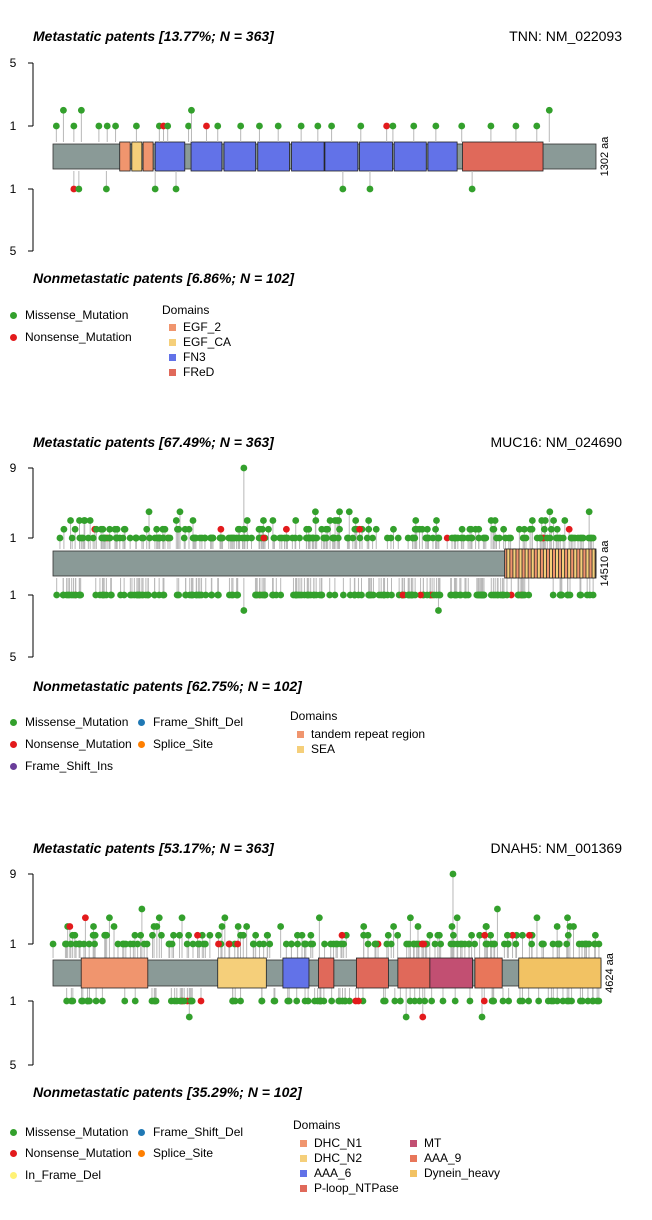 Image resolution: width=652 pixels, height=1220 pixels. What do you see at coordinates (172, 342) in the screenshot?
I see `egfca-swatch-icon` at bounding box center [172, 342].